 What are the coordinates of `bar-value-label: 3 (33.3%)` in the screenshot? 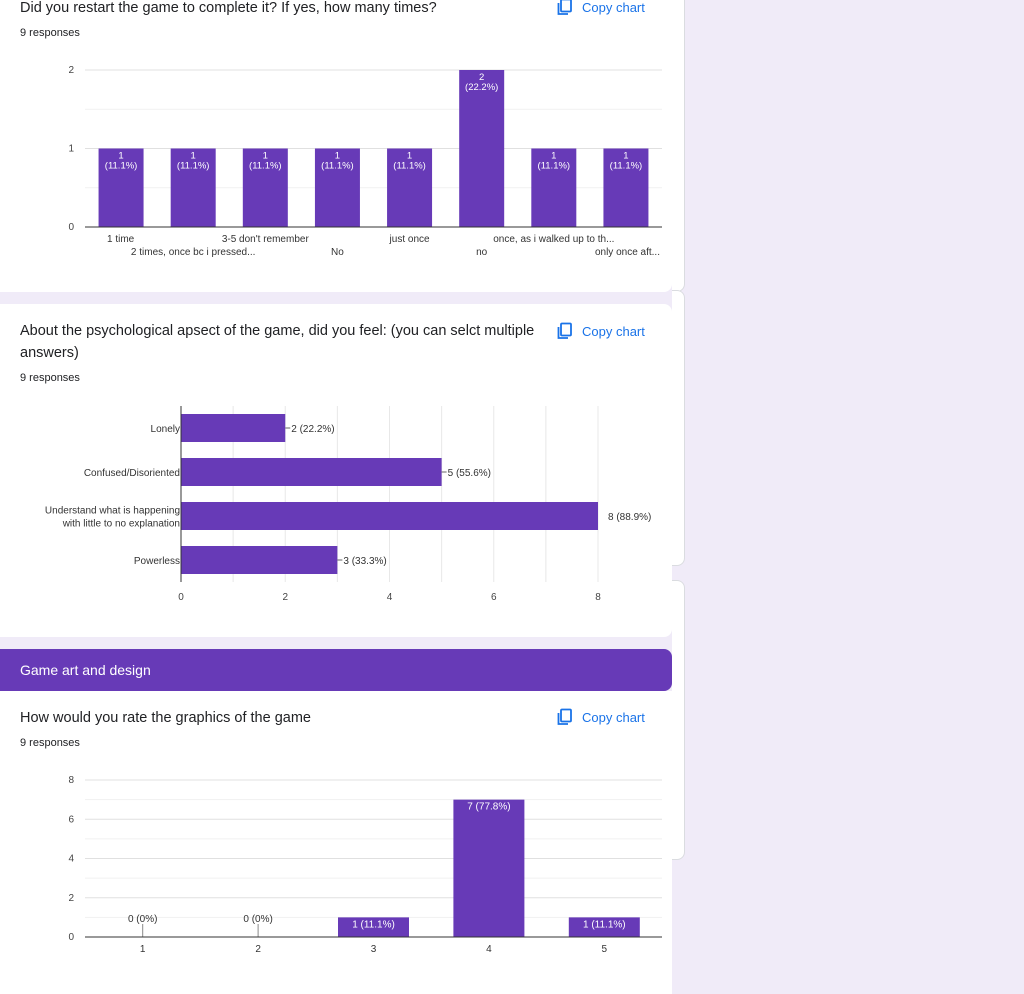 It's located at (364, 561).